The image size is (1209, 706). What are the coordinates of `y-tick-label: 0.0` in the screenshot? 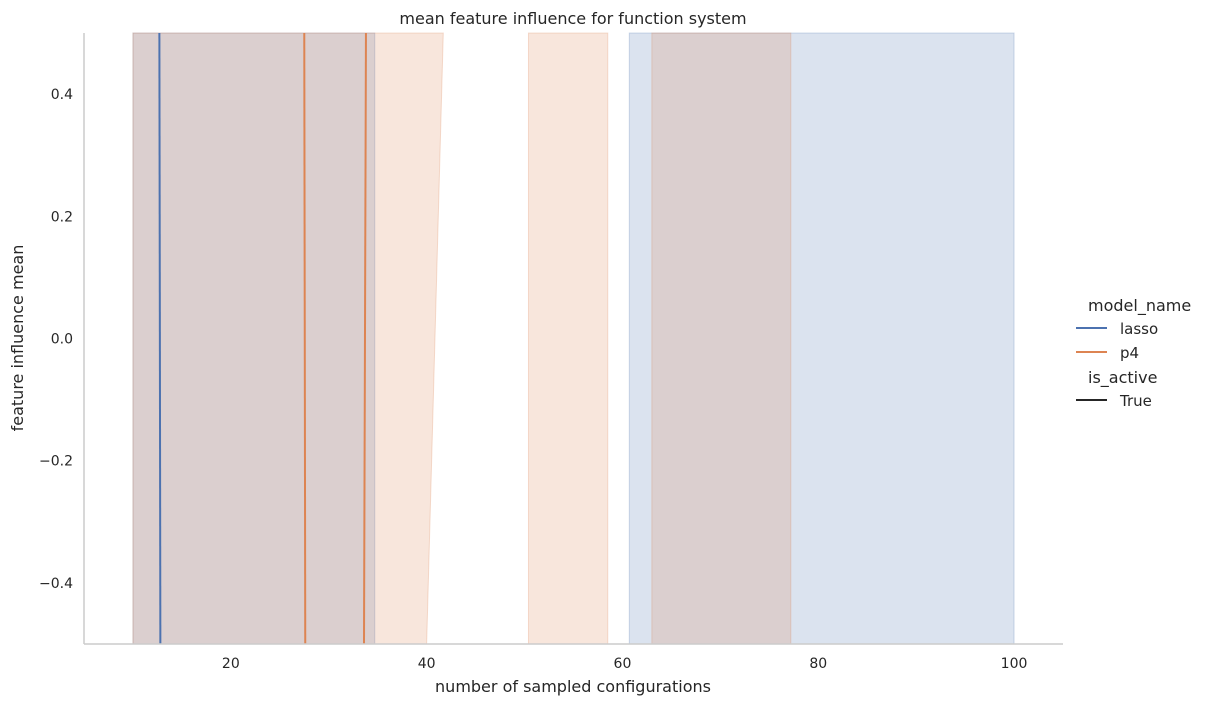 It's located at (62, 340).